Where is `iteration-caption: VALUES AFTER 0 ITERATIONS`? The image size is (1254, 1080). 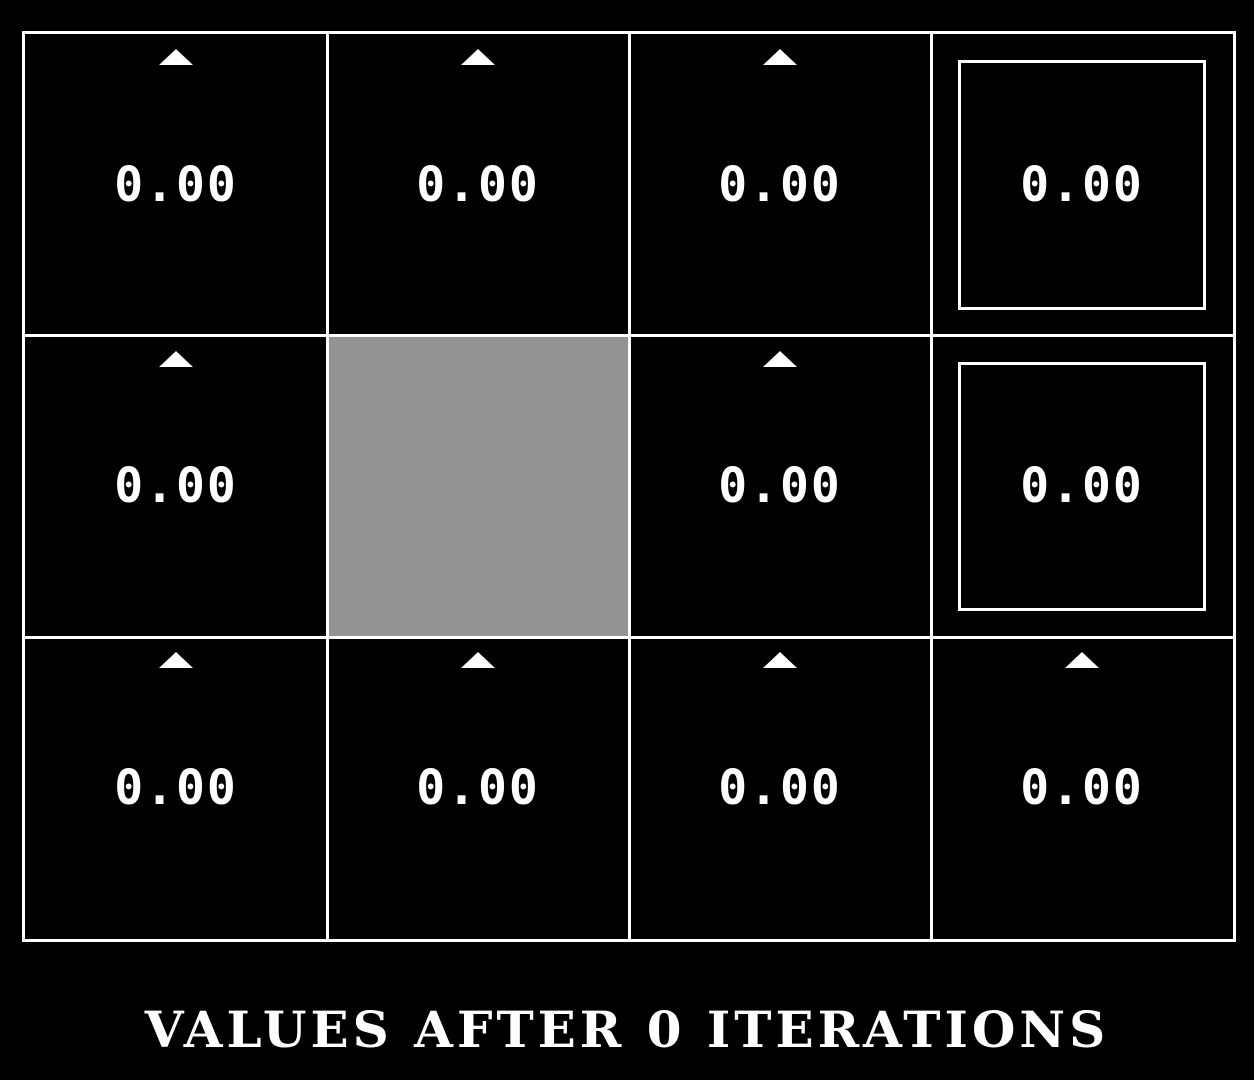 iteration-caption: VALUES AFTER 0 ITERATIONS is located at coordinates (627, 1029).